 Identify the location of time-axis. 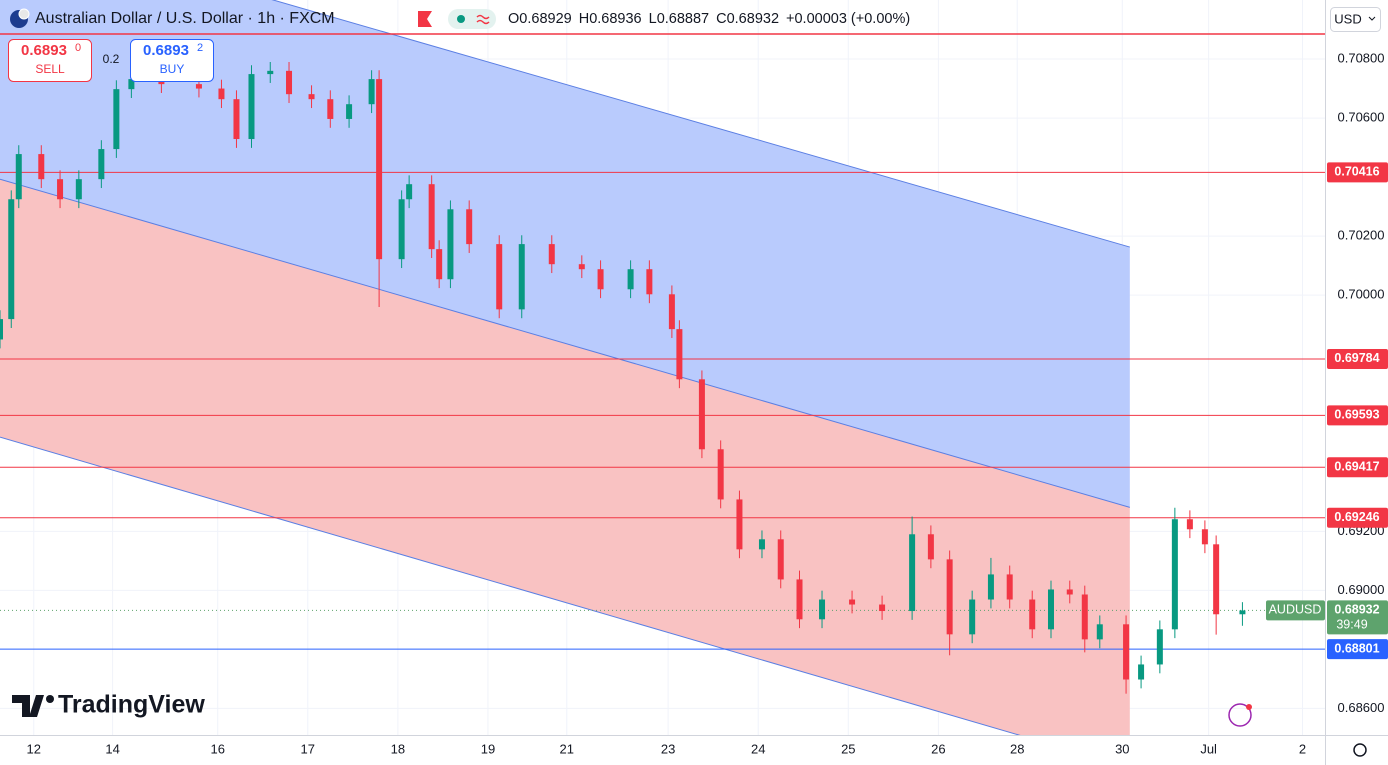
(694, 750).